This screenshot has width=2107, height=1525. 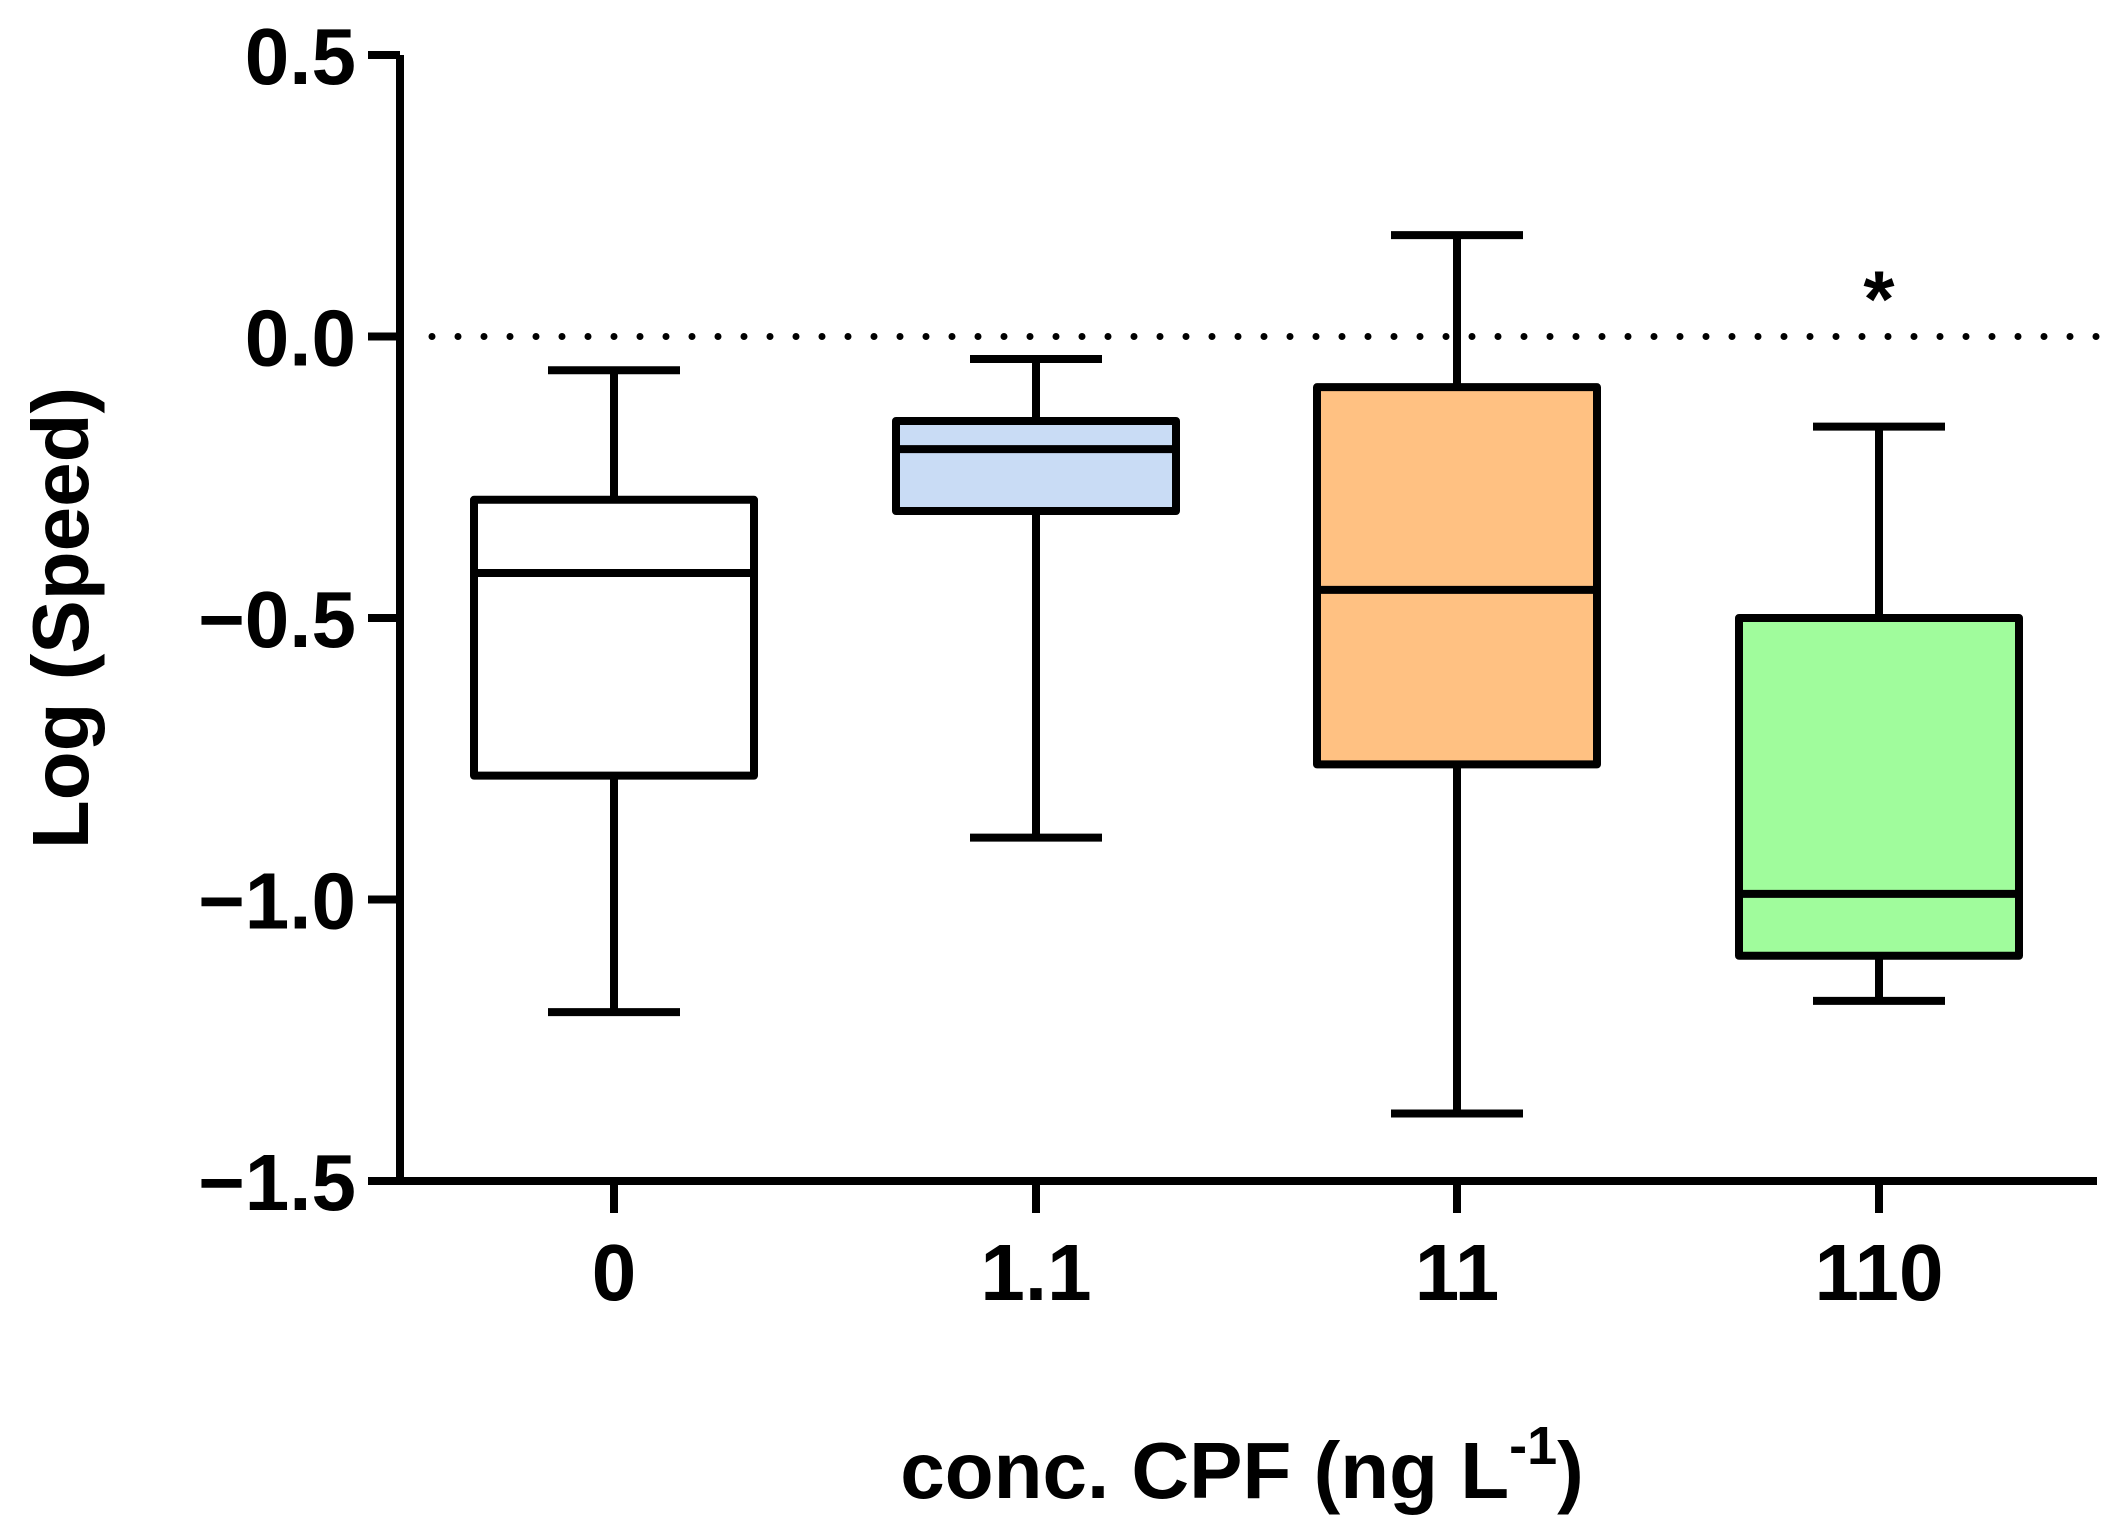 I want to click on y-tick-label: 0.0, so click(x=300, y=338).